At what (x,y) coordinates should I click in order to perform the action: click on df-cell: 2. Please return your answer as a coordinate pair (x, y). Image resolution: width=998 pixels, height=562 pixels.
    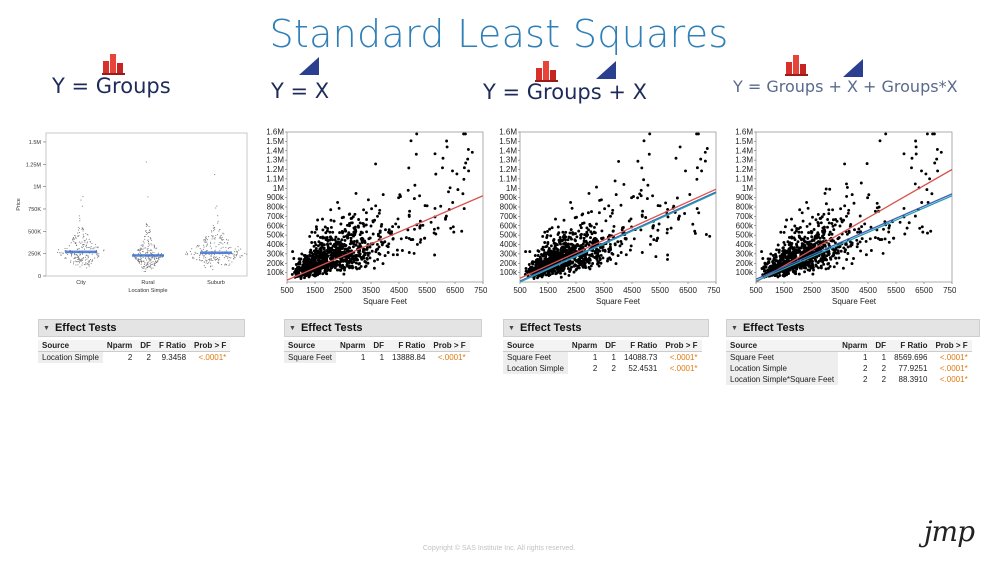
    Looking at the image, I should click on (613, 368).